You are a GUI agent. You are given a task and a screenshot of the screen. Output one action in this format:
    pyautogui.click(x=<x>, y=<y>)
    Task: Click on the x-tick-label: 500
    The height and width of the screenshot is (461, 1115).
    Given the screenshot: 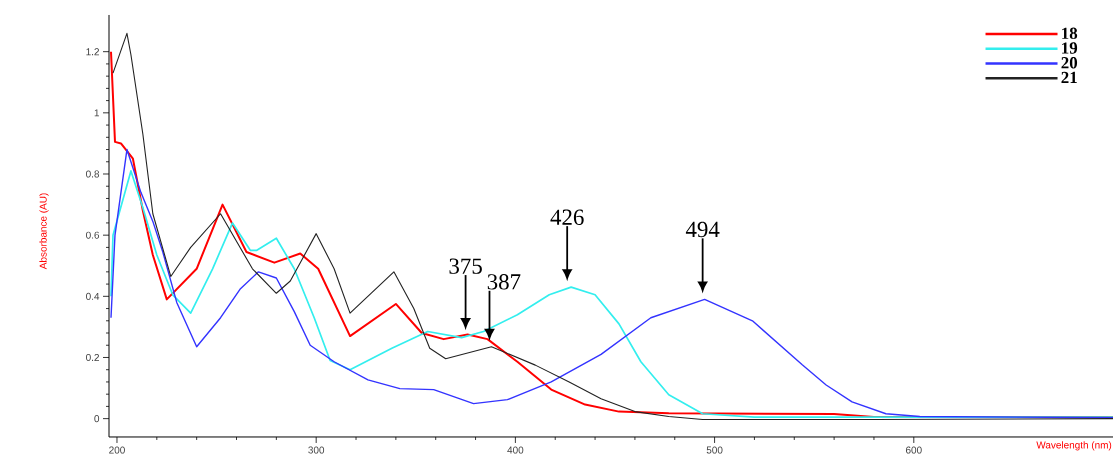 What is the action you would take?
    pyautogui.click(x=714, y=450)
    